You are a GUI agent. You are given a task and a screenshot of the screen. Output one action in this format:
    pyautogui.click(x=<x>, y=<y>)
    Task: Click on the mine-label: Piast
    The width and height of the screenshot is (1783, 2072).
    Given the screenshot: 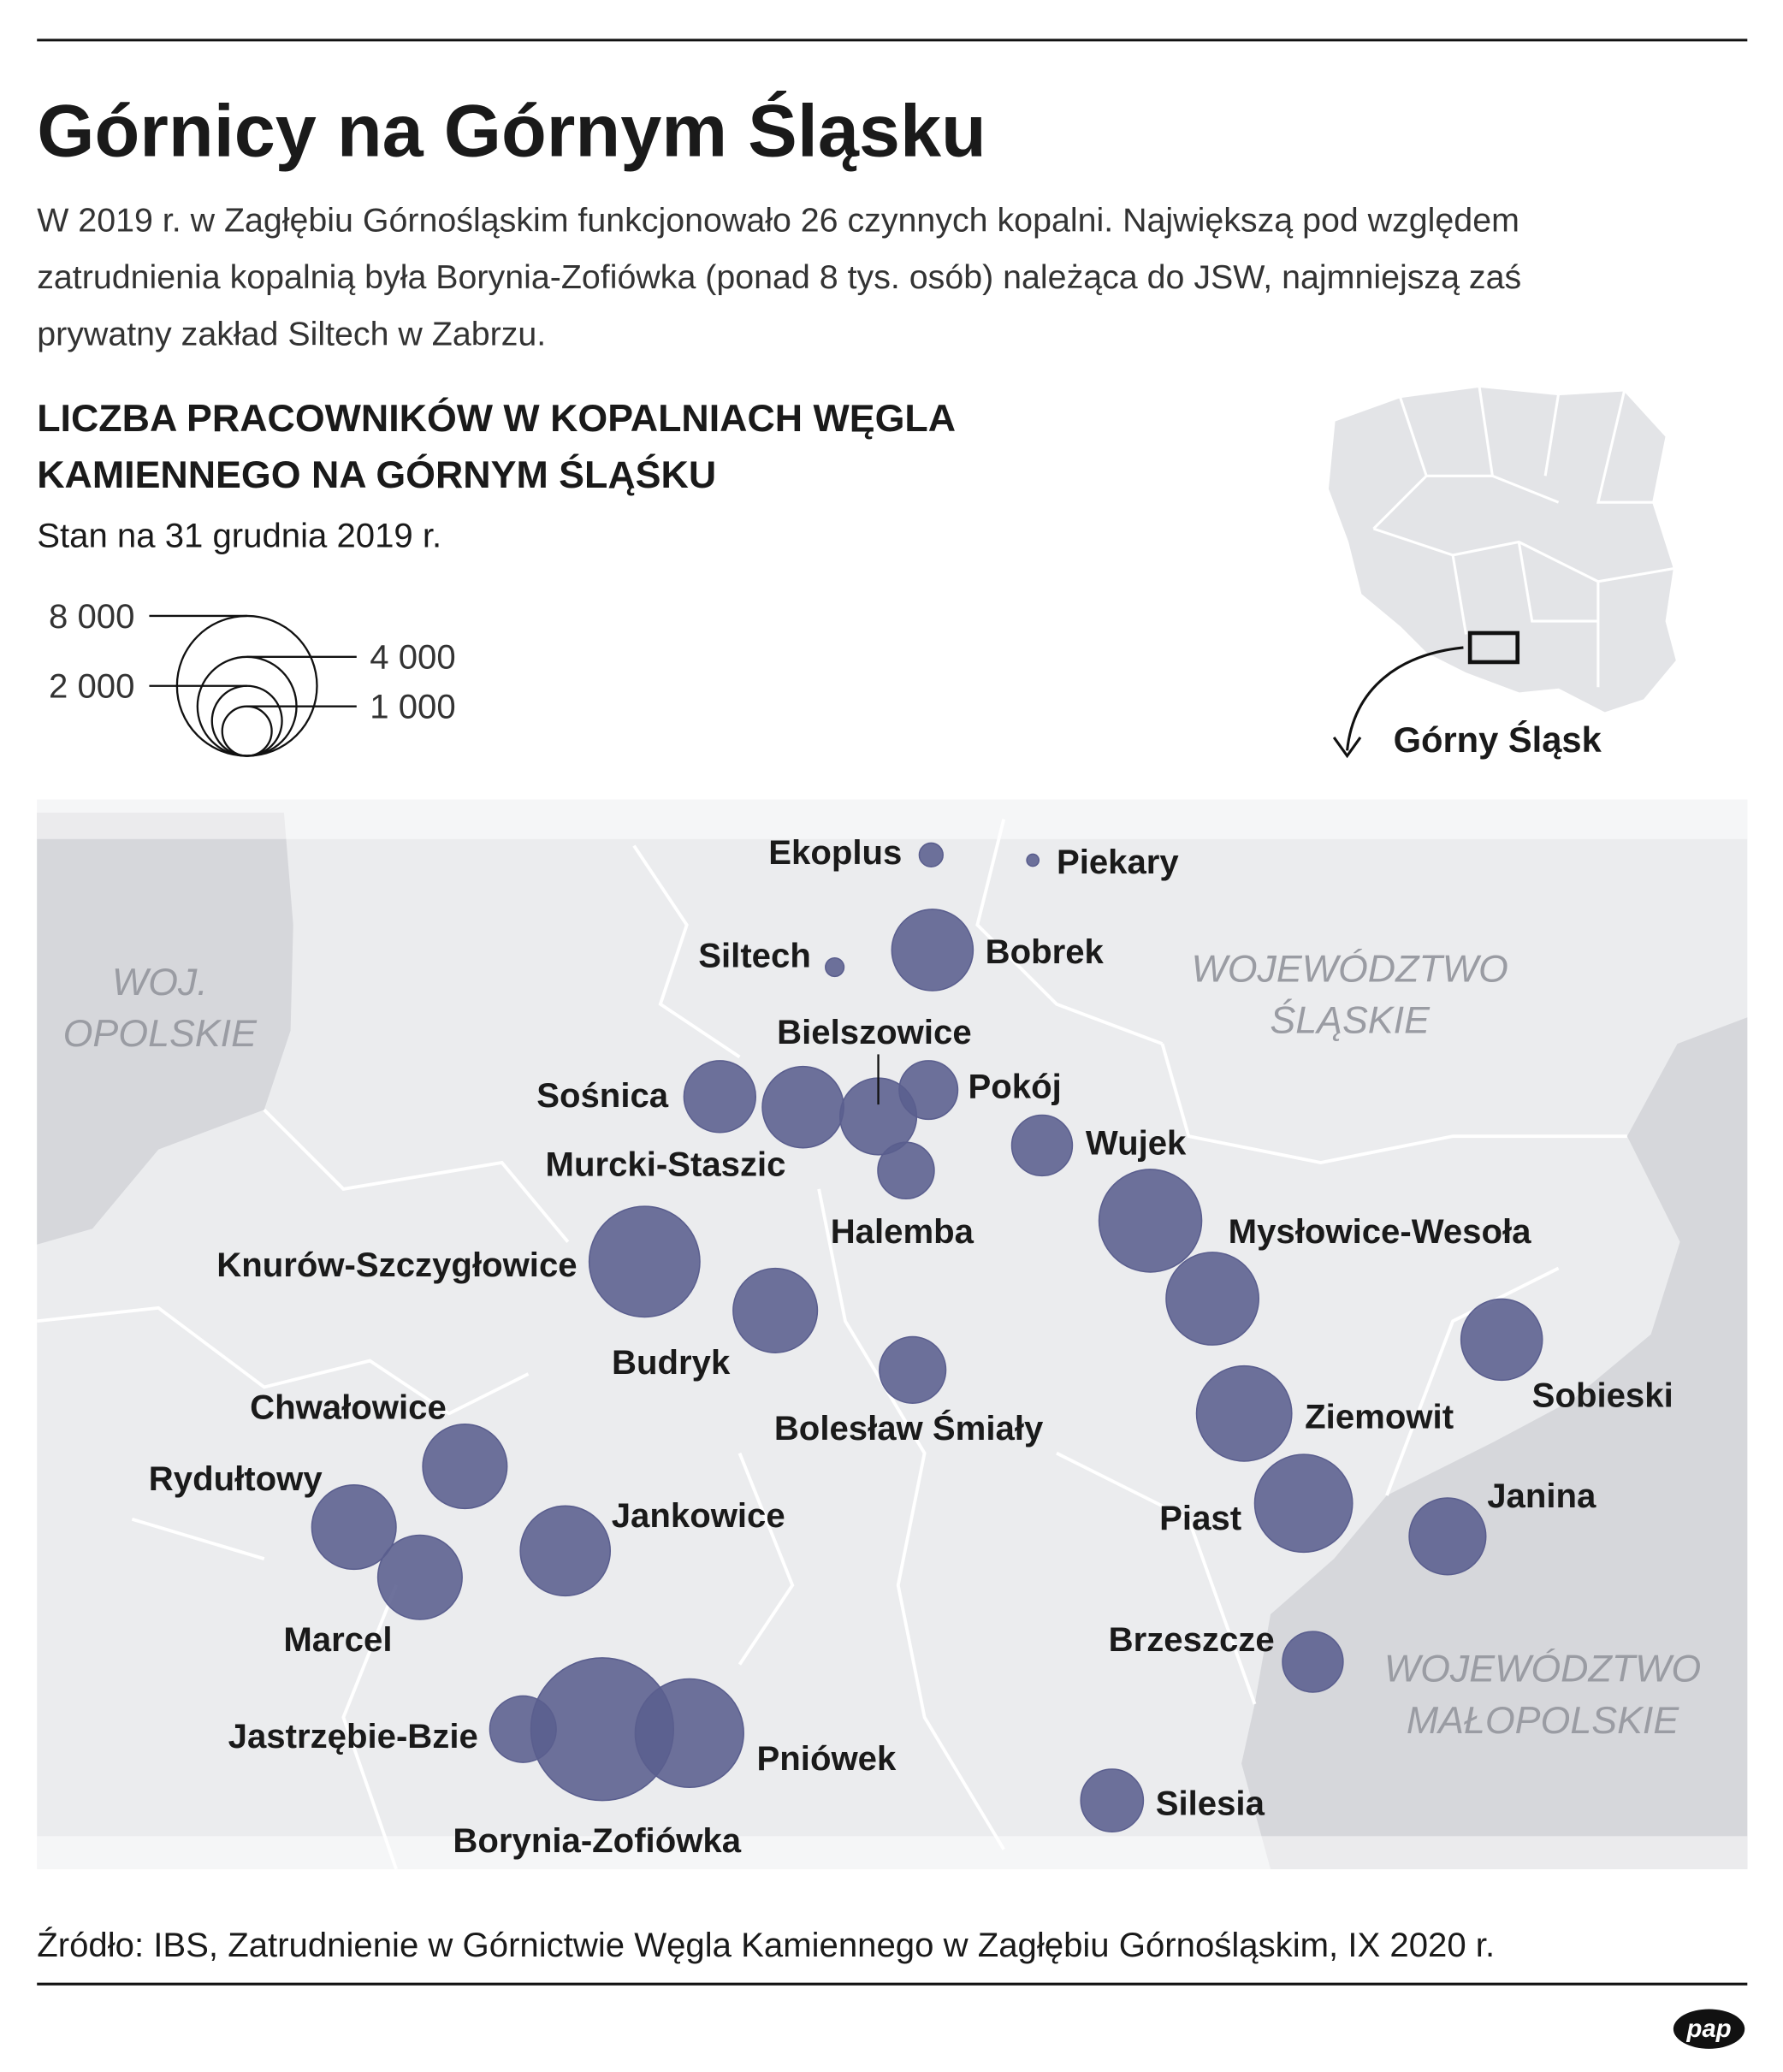 What is the action you would take?
    pyautogui.click(x=1200, y=1518)
    